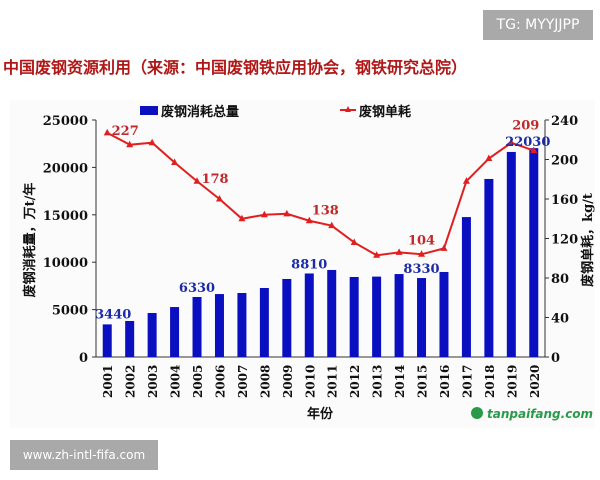 The height and width of the screenshot is (480, 600). What do you see at coordinates (538, 25) in the screenshot?
I see `watermark-top: TG: MYYJJPP` at bounding box center [538, 25].